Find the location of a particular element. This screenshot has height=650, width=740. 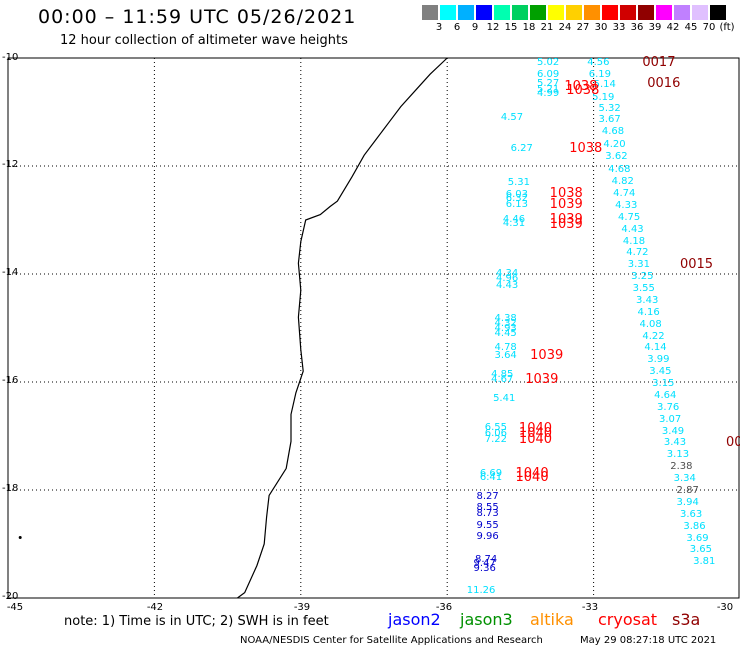

scale-tick-label: 24 is located at coordinates (565, 27).